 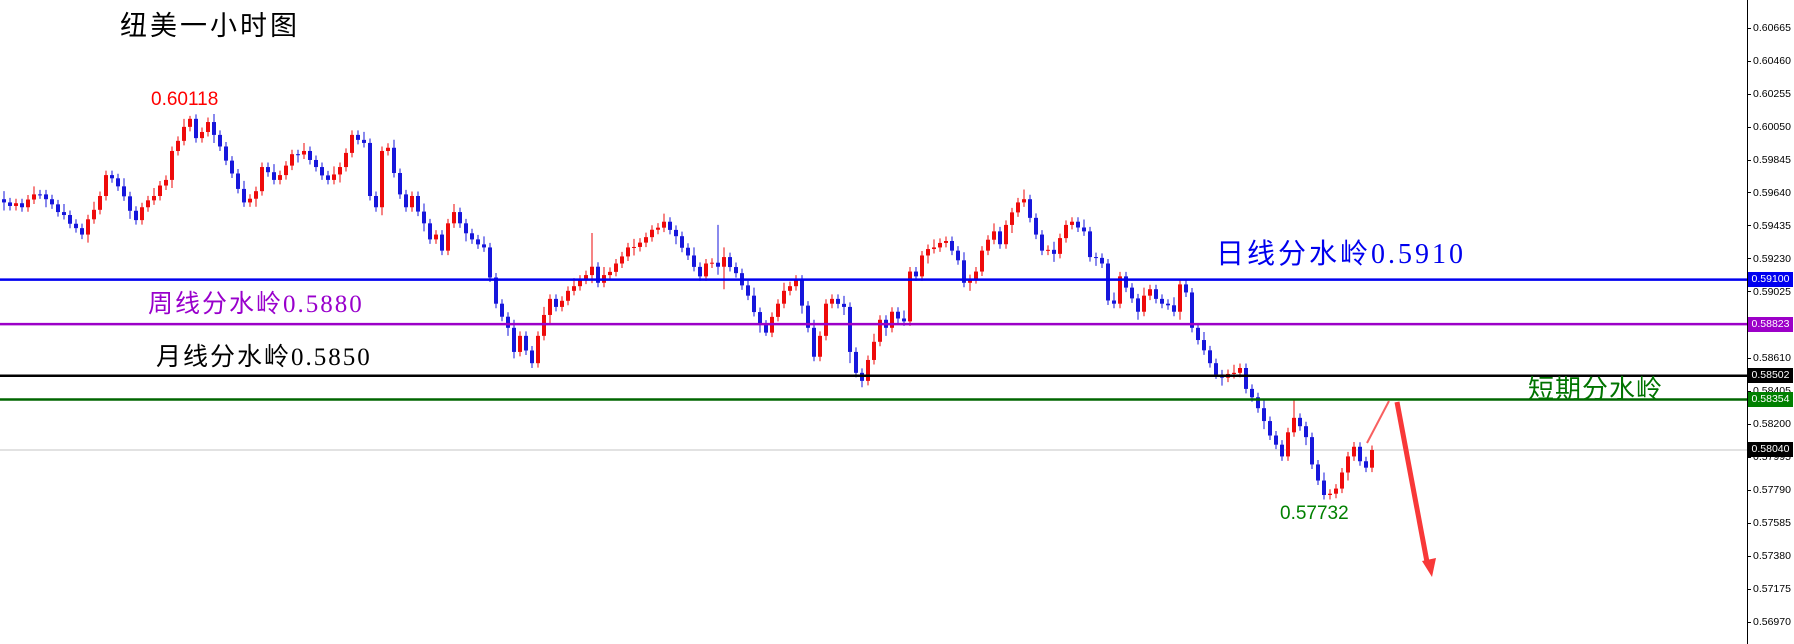 What do you see at coordinates (1596, 389) in the screenshot?
I see `shortterm-watershed-label: 短期分水岭` at bounding box center [1596, 389].